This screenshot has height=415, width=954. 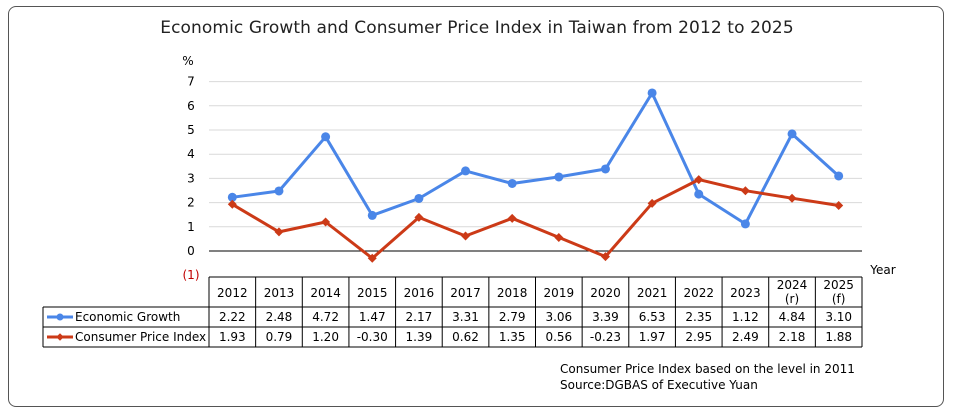 What do you see at coordinates (652, 337) in the screenshot?
I see `data-label: 1.97` at bounding box center [652, 337].